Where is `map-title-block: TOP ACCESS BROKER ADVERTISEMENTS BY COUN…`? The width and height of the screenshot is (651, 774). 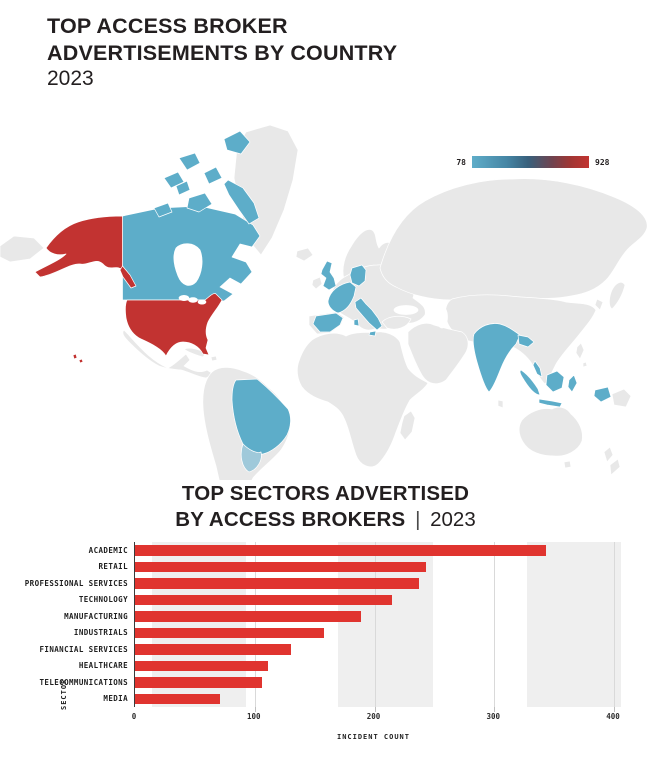
map-title-block: TOP ACCESS BROKER ADVERTISEMENTS BY COUN… is located at coordinates (222, 53).